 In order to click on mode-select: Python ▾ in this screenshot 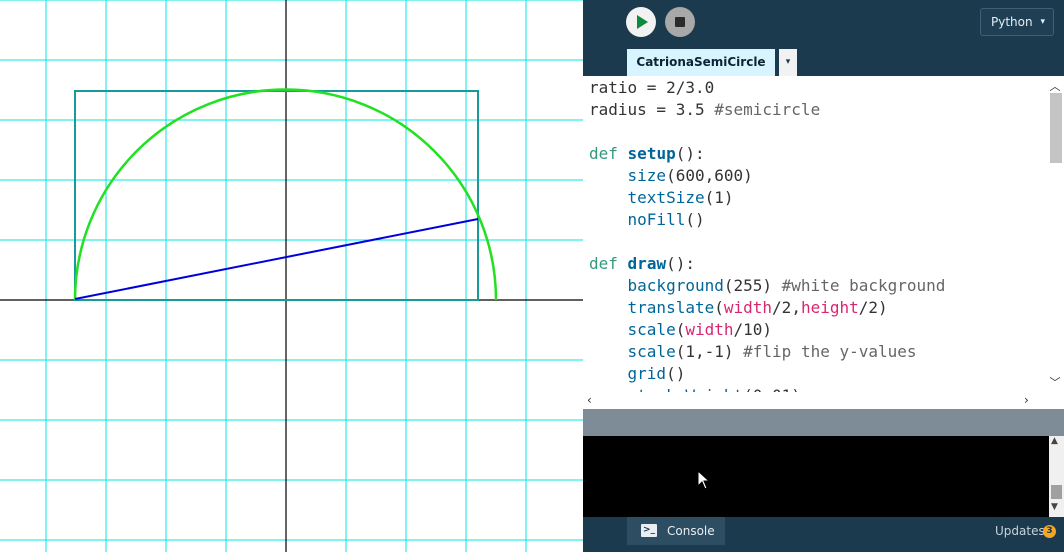, I will do `click(1017, 22)`.